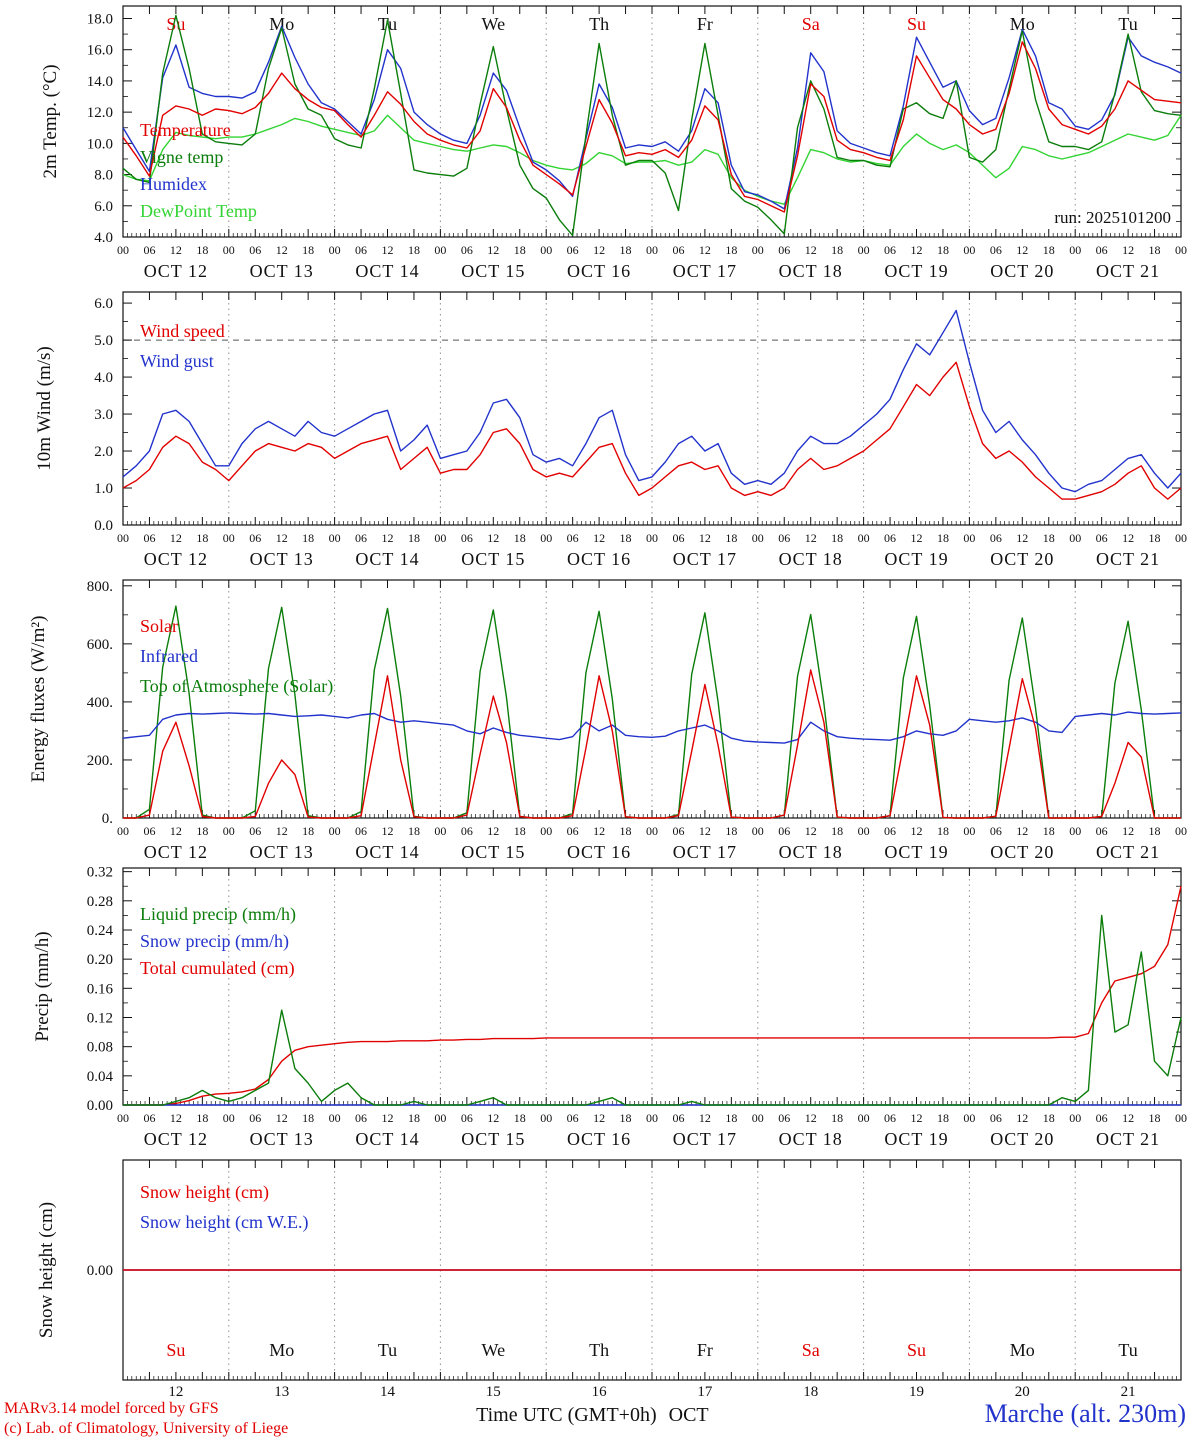 The width and height of the screenshot is (1194, 1440). What do you see at coordinates (811, 271) in the screenshot?
I see `date-label: OCT 18` at bounding box center [811, 271].